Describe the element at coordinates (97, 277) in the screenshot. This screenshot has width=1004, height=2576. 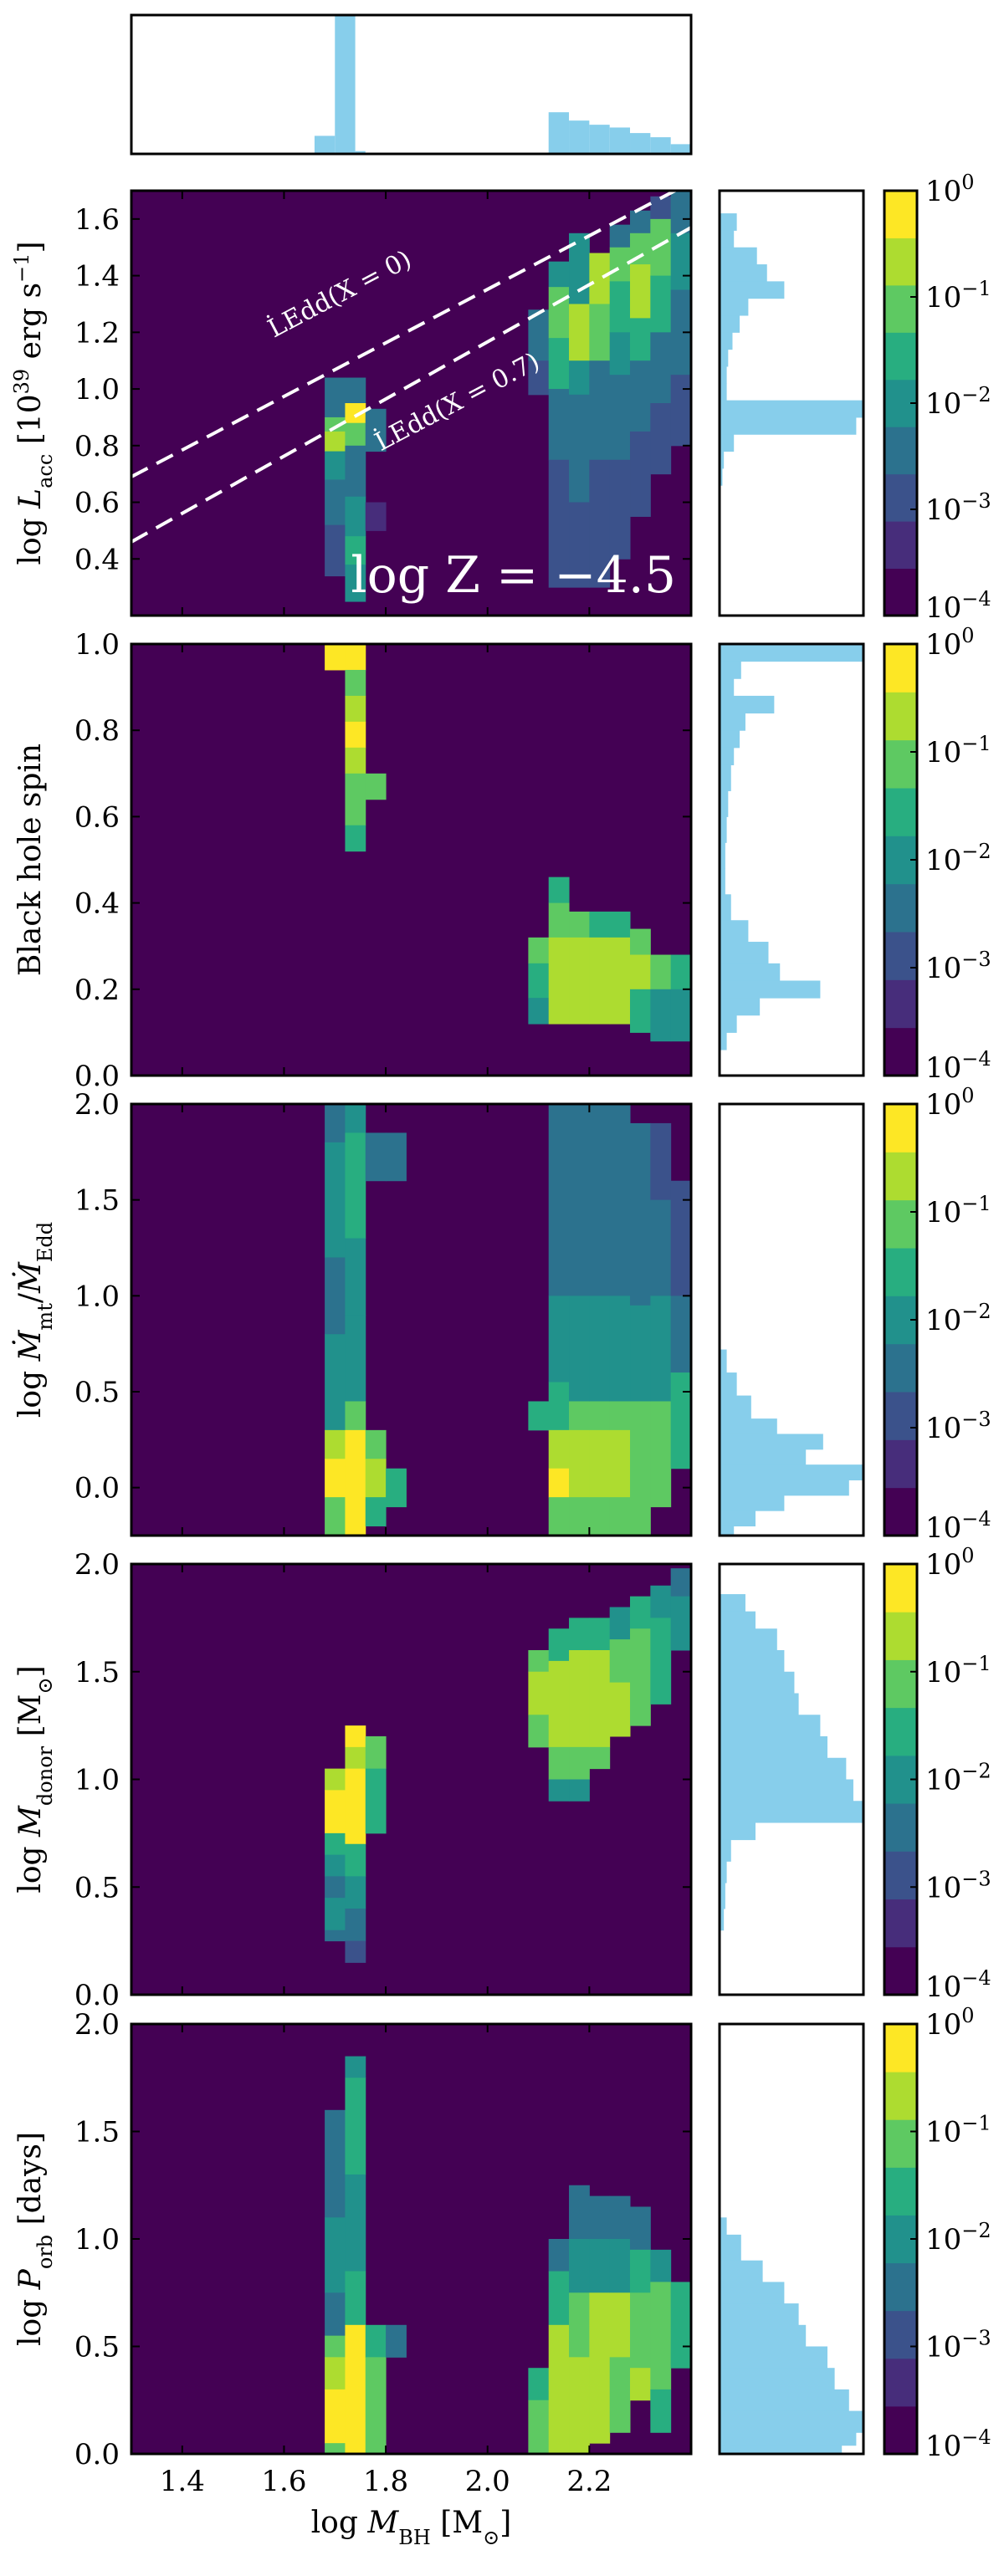
I see `lacc-ytick-label-5: 1.4` at that location.